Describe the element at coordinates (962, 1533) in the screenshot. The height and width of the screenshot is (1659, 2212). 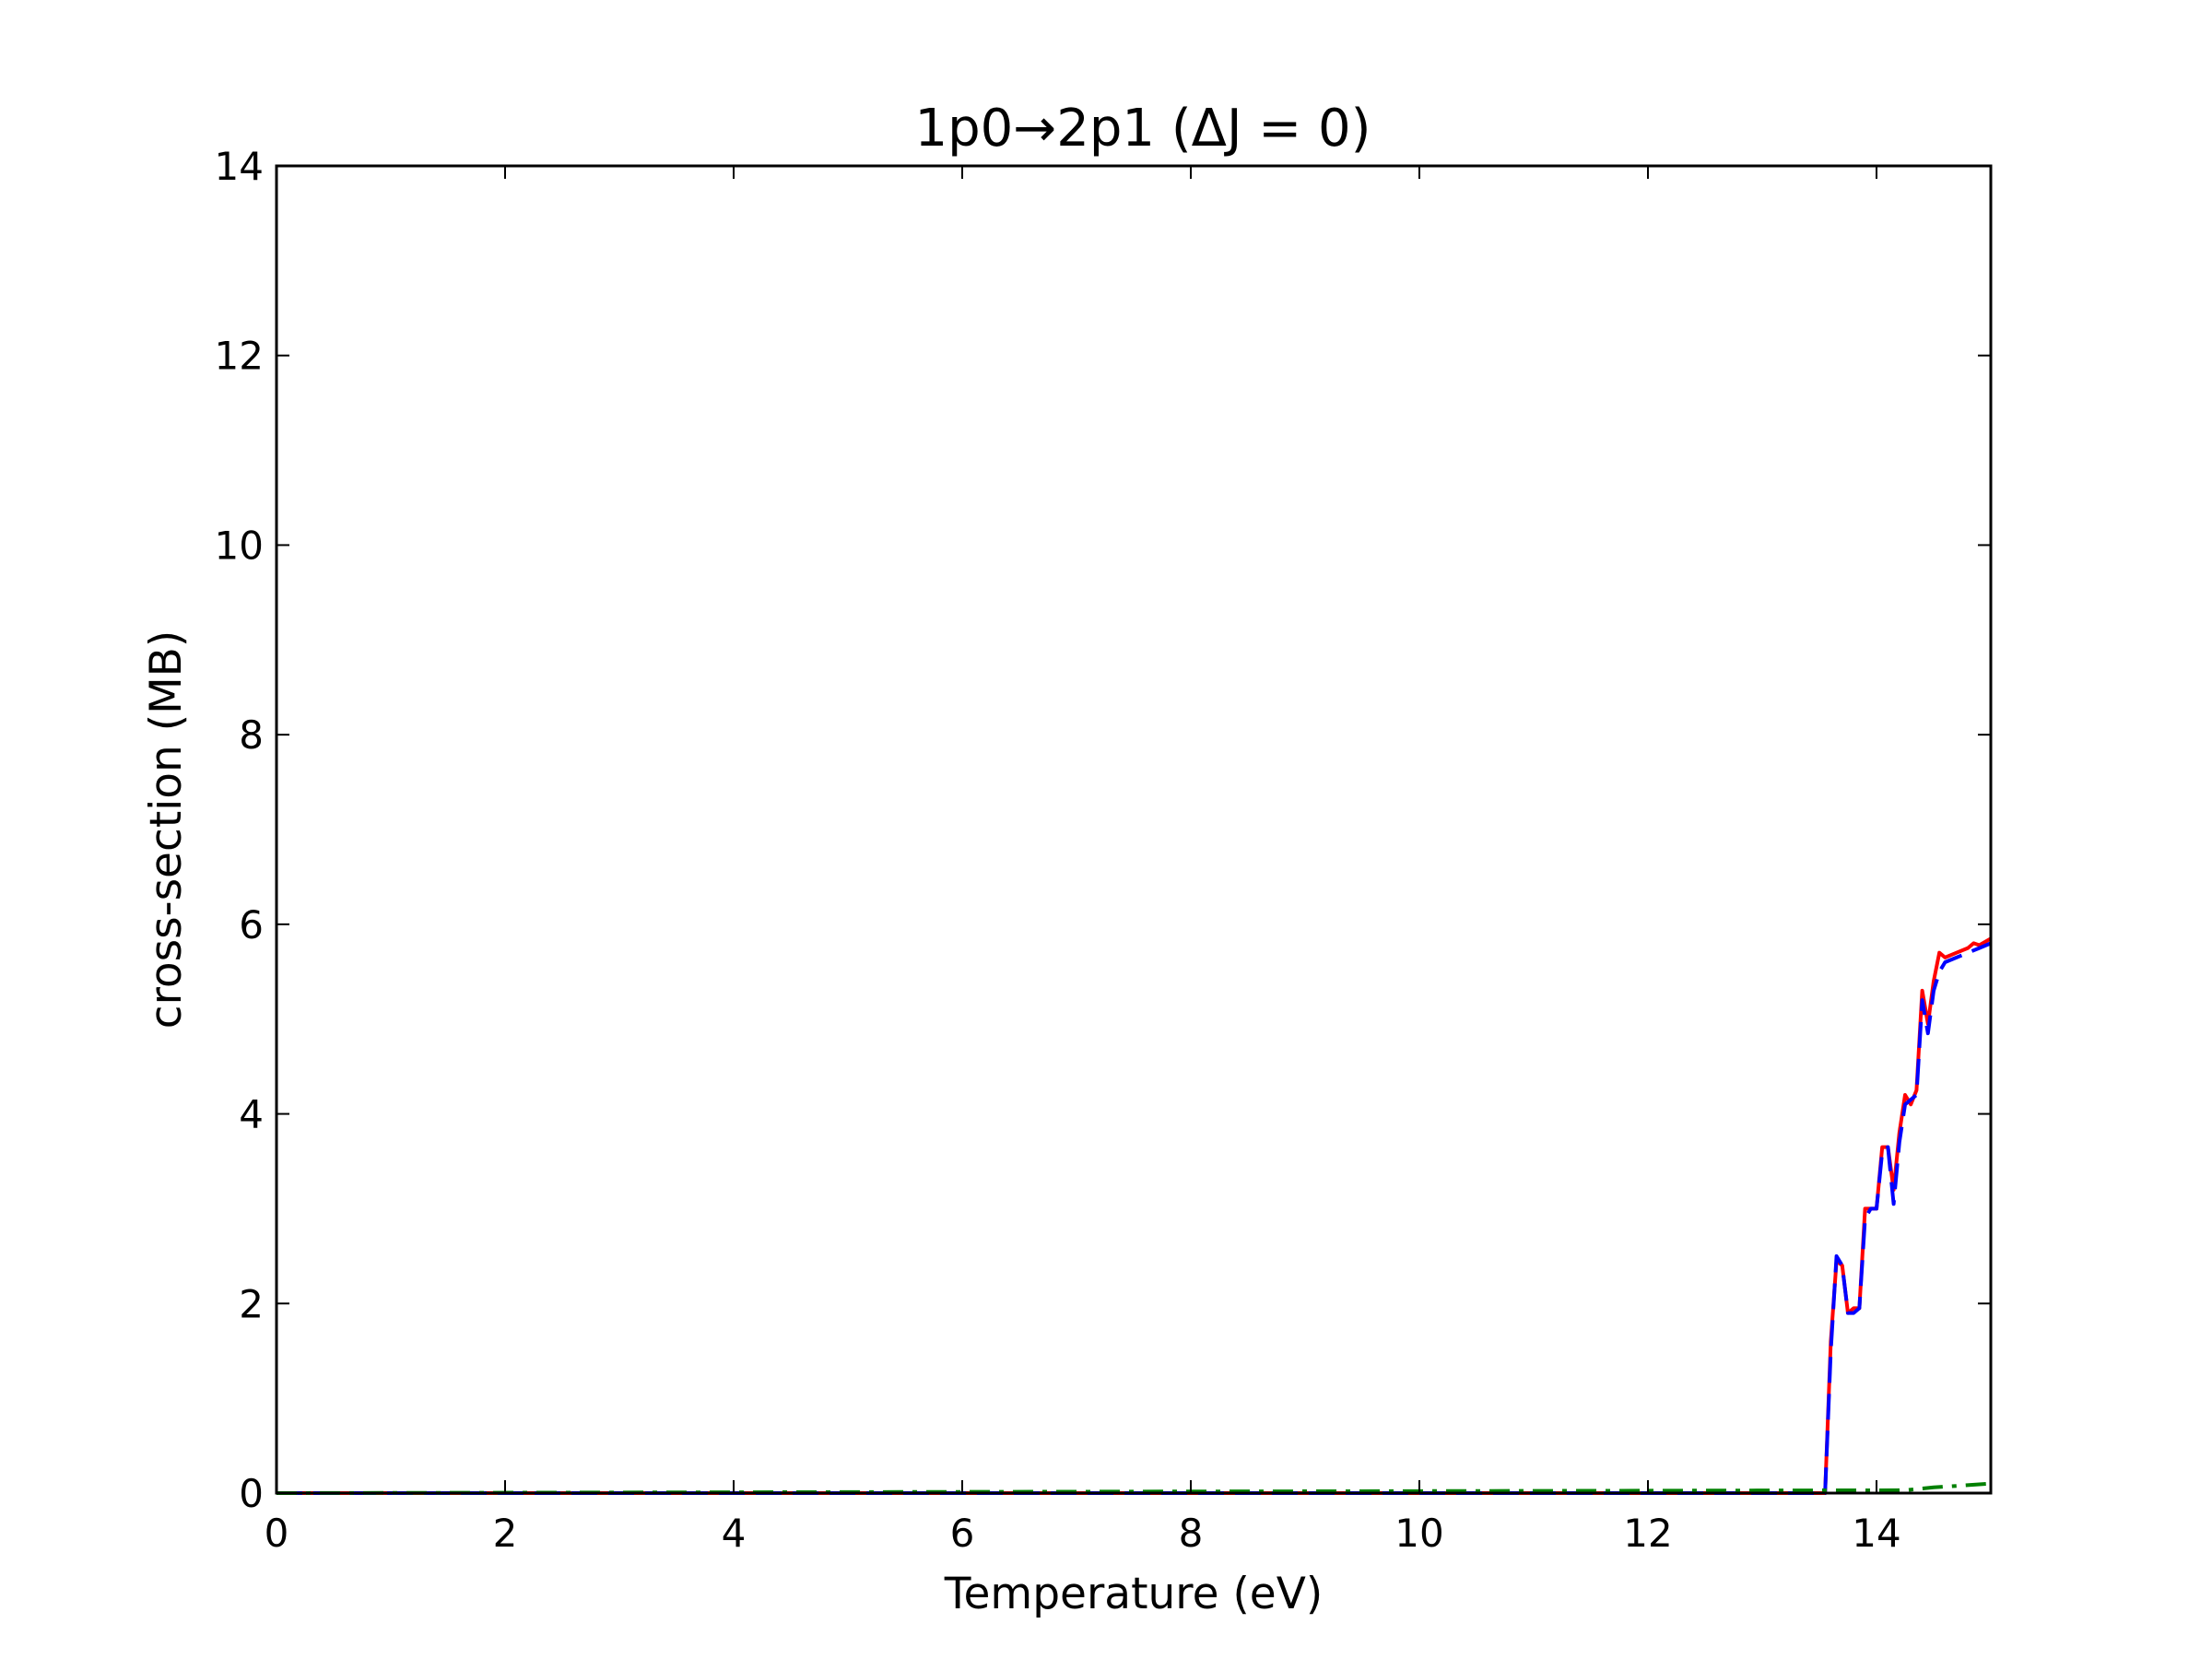
I see `x-tick-label: 6` at that location.